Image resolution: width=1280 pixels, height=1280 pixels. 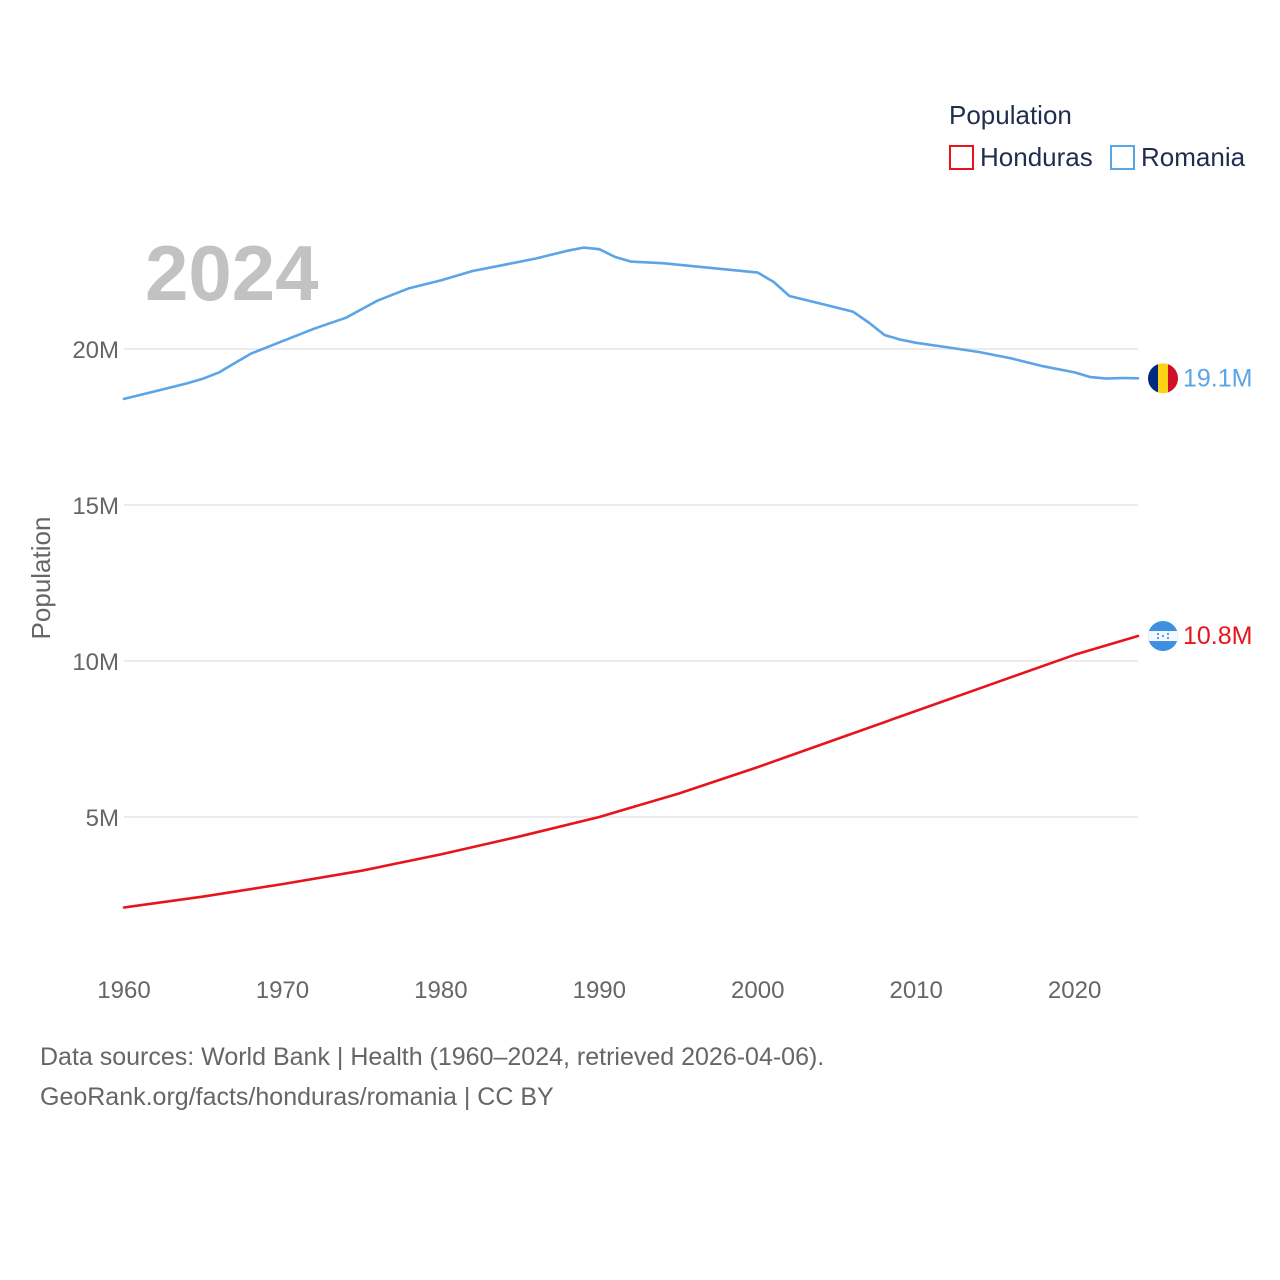 What do you see at coordinates (1163, 378) in the screenshot?
I see `romania-flag-icon` at bounding box center [1163, 378].